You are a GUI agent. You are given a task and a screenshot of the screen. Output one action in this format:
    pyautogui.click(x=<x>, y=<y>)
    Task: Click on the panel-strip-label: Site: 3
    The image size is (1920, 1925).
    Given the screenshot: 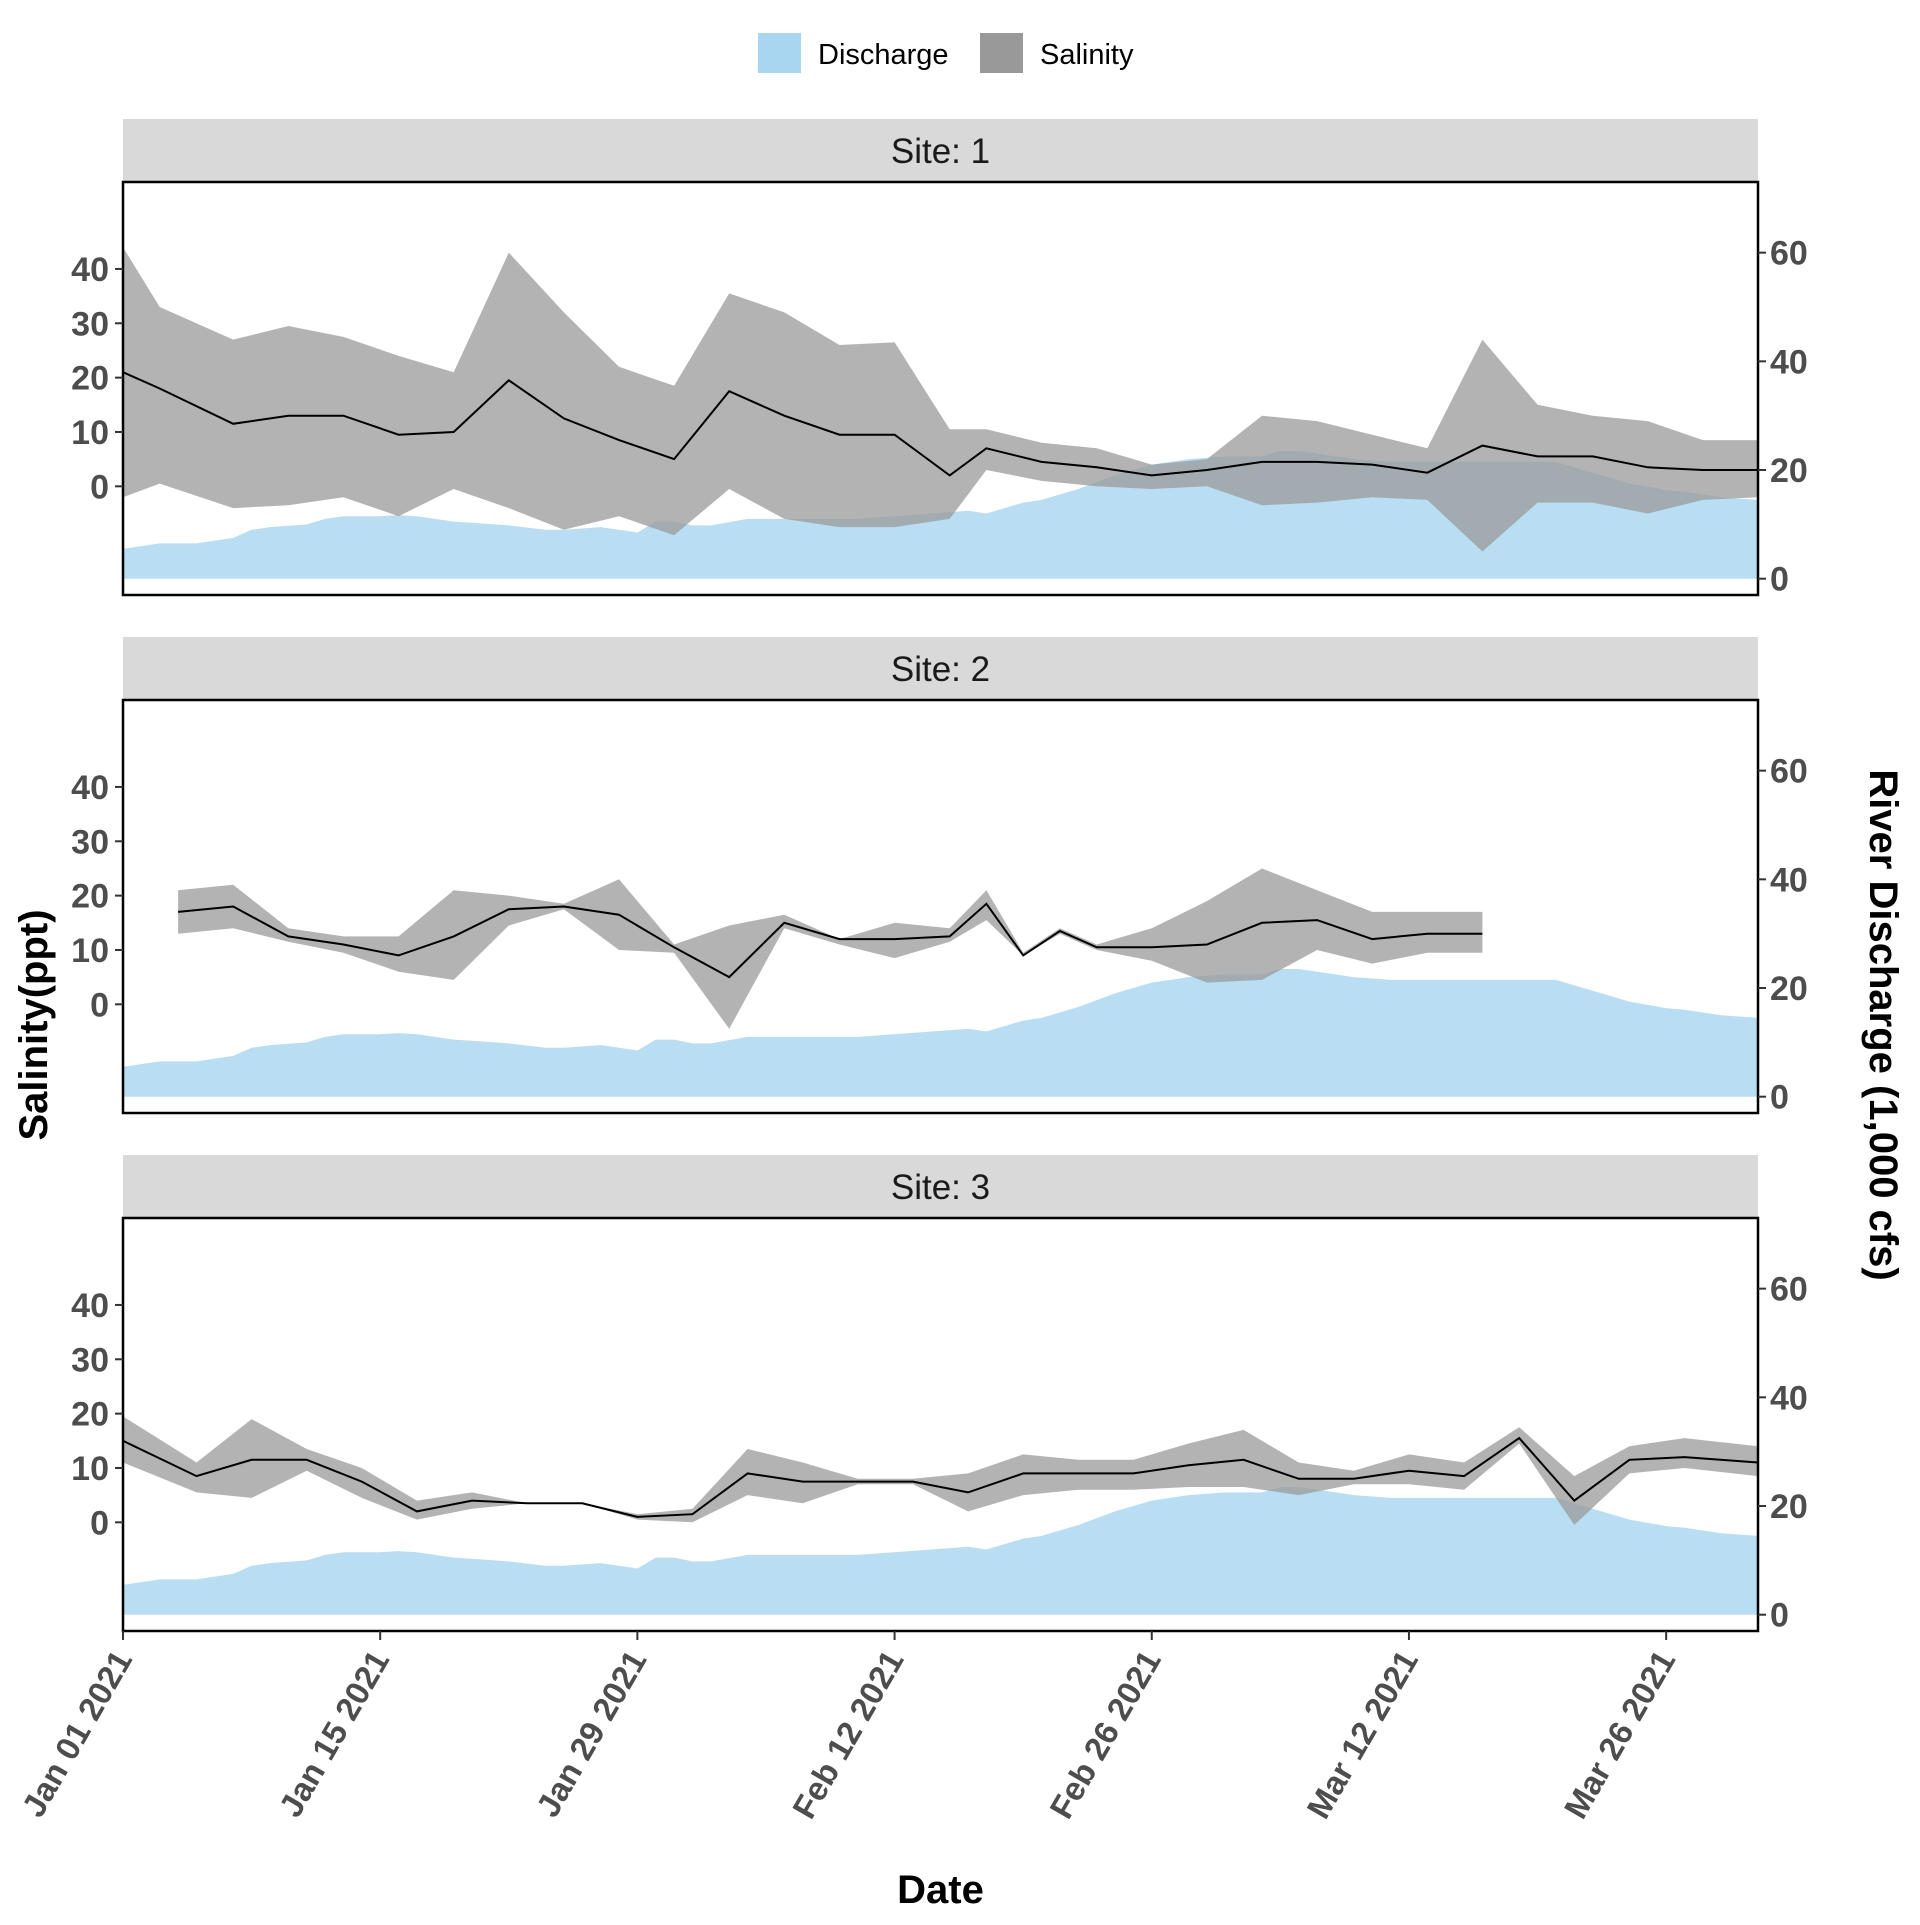 What is the action you would take?
    pyautogui.click(x=940, y=1187)
    